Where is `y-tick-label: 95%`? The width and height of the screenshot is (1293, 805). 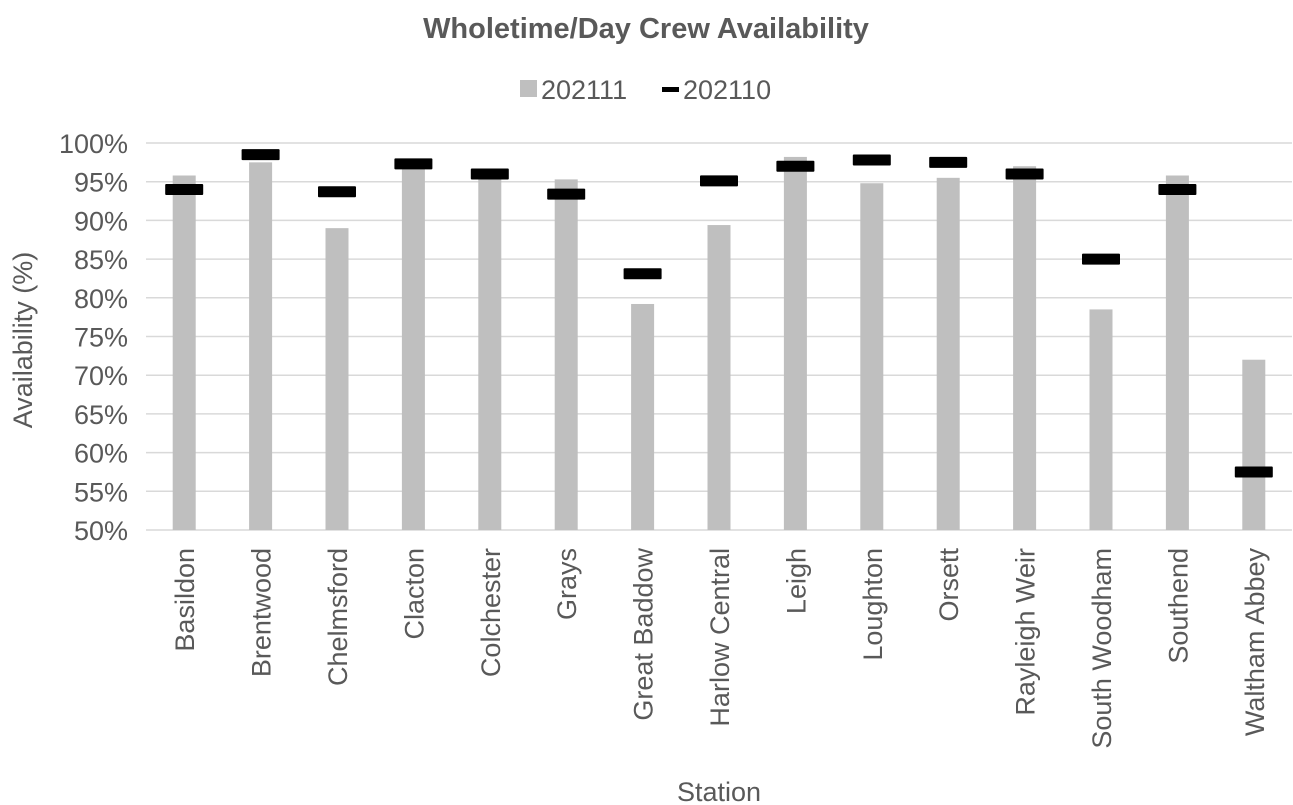 y-tick-label: 95% is located at coordinates (101, 183).